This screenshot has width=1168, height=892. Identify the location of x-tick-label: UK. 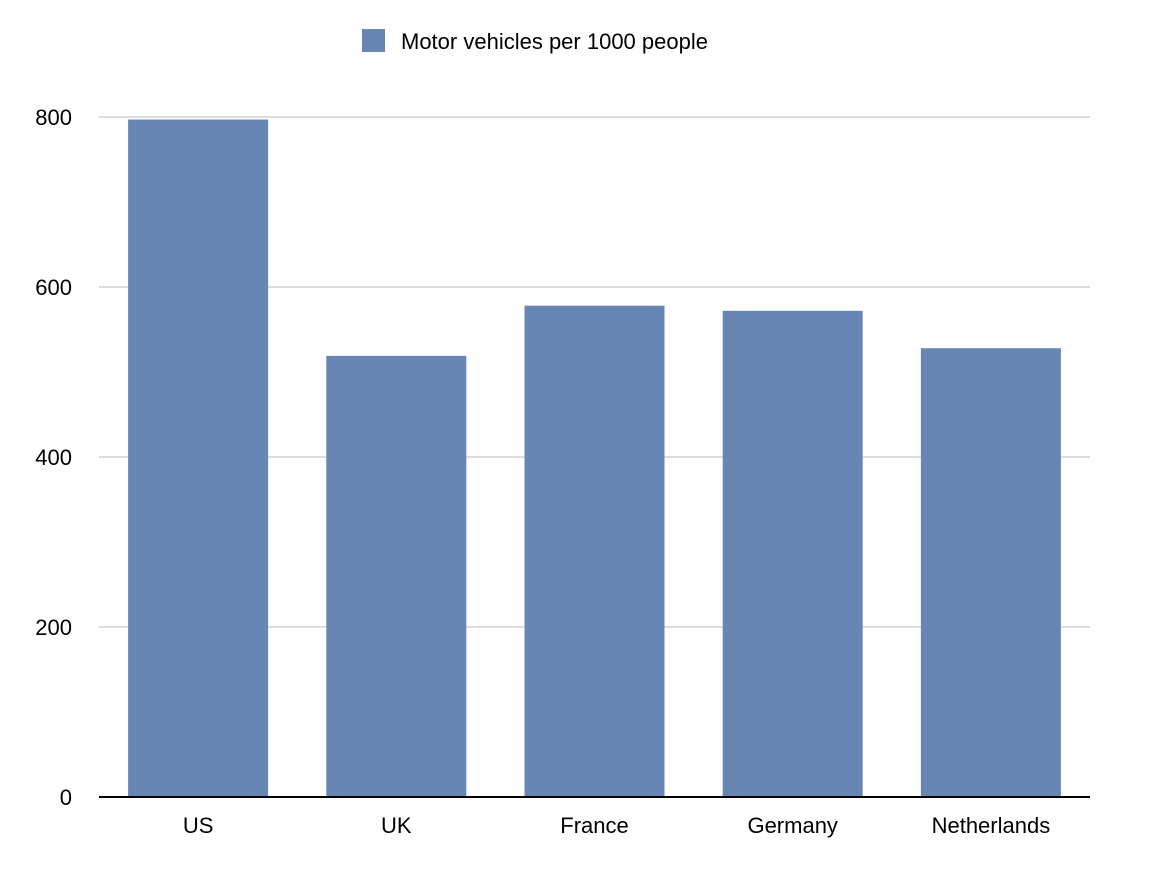
(396, 825).